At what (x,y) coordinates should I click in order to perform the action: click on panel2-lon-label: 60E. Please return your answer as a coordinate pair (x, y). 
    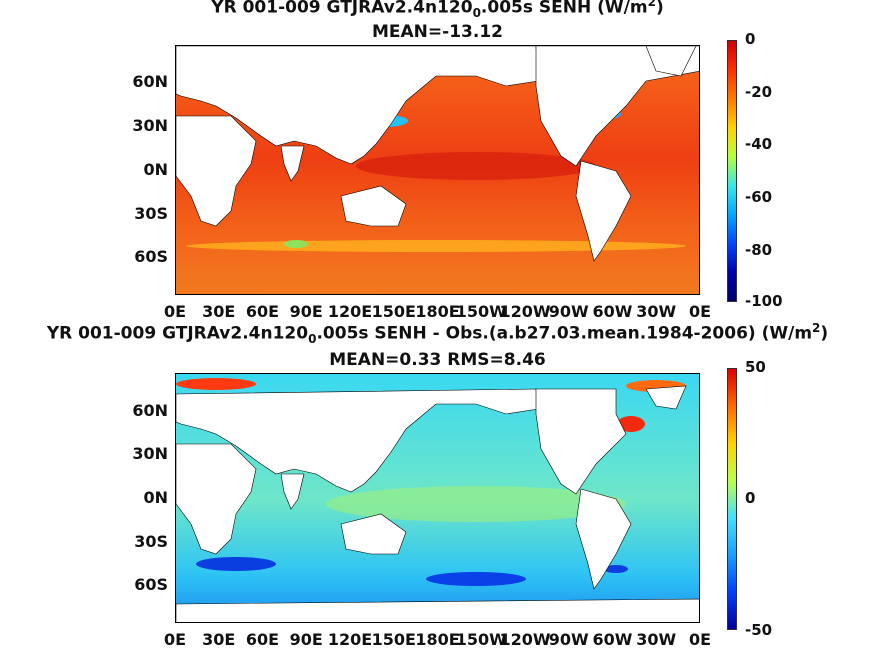
    Looking at the image, I should click on (262, 639).